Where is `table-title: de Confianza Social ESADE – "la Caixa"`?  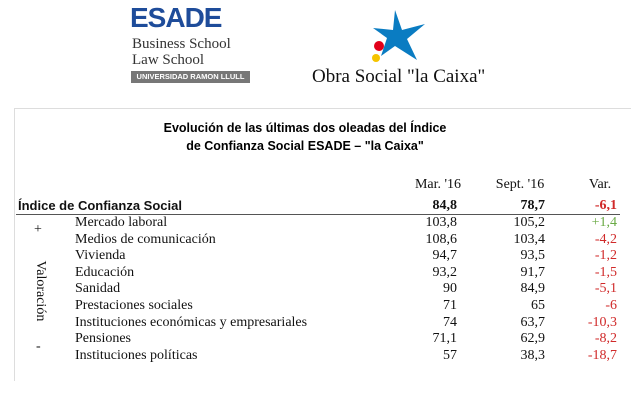 table-title: de Confianza Social ESADE – "la Caixa" is located at coordinates (305, 146).